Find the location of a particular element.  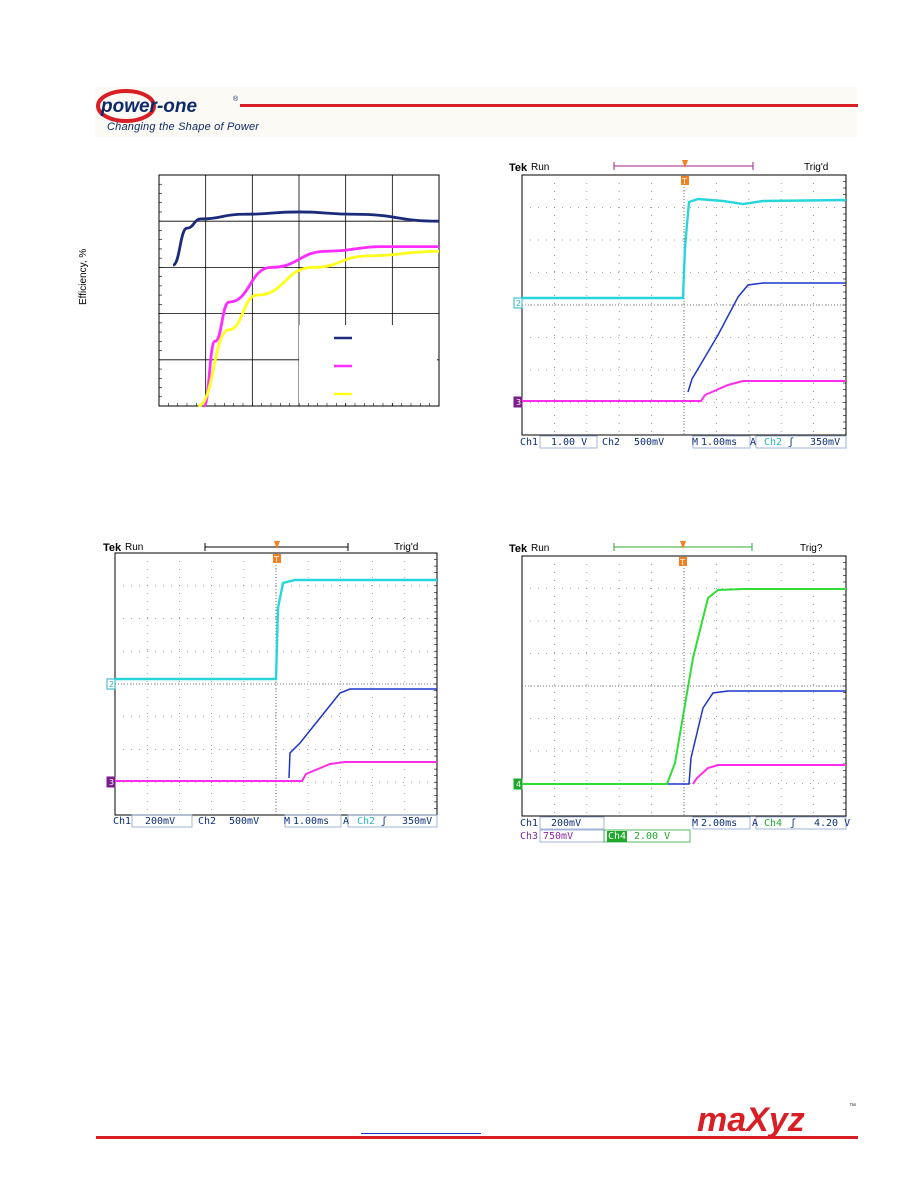

efficiency-plot is located at coordinates (299, 291).